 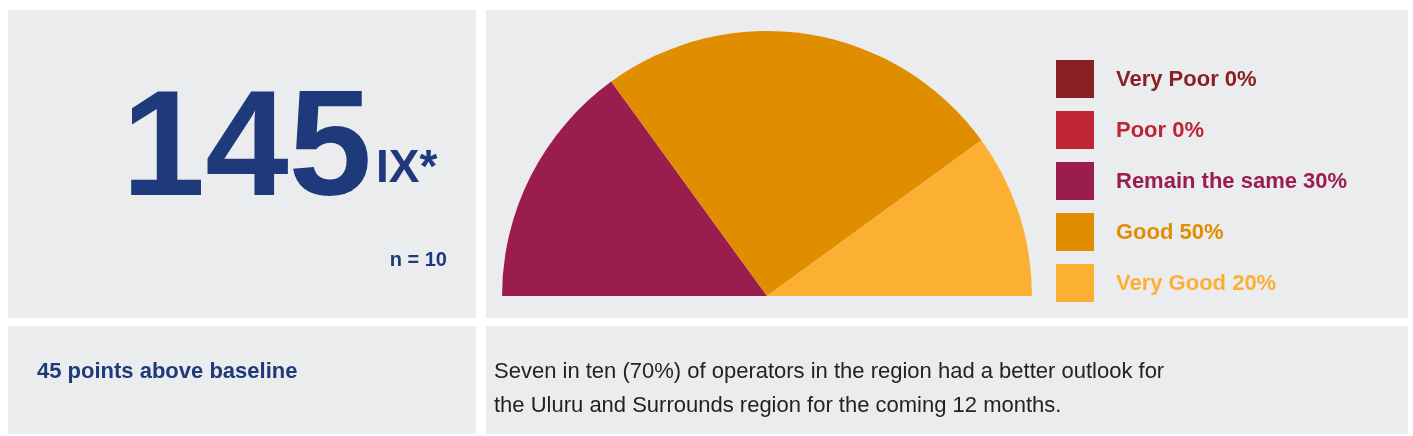 What do you see at coordinates (407, 166) in the screenshot?
I see `text: IX*` at bounding box center [407, 166].